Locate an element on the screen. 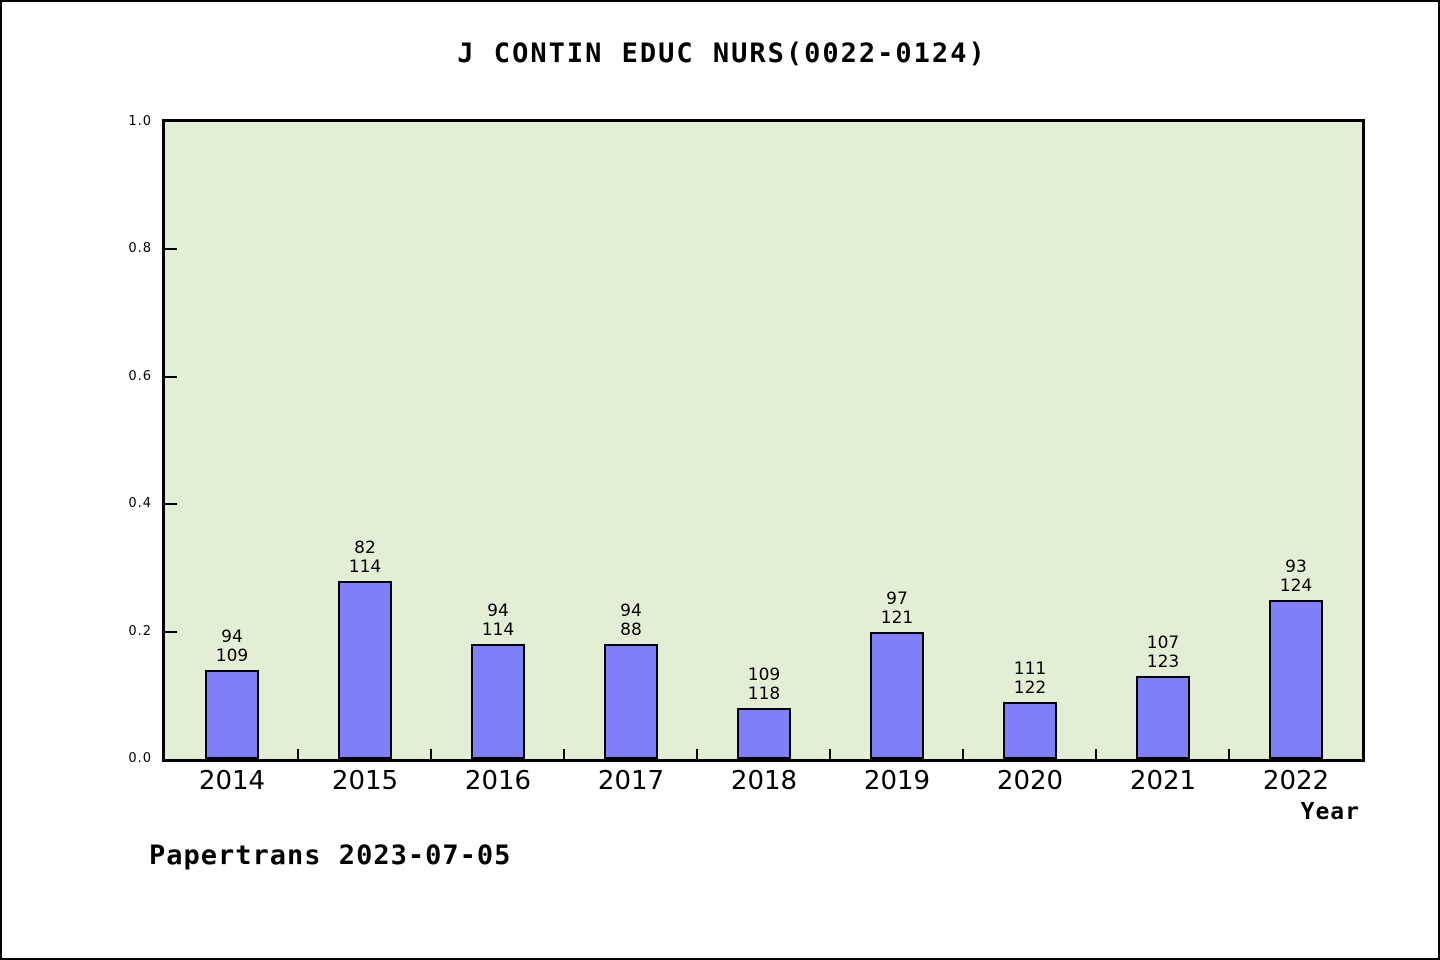 The height and width of the screenshot is (960, 1440). x-tick-label: 2022 is located at coordinates (1296, 781).